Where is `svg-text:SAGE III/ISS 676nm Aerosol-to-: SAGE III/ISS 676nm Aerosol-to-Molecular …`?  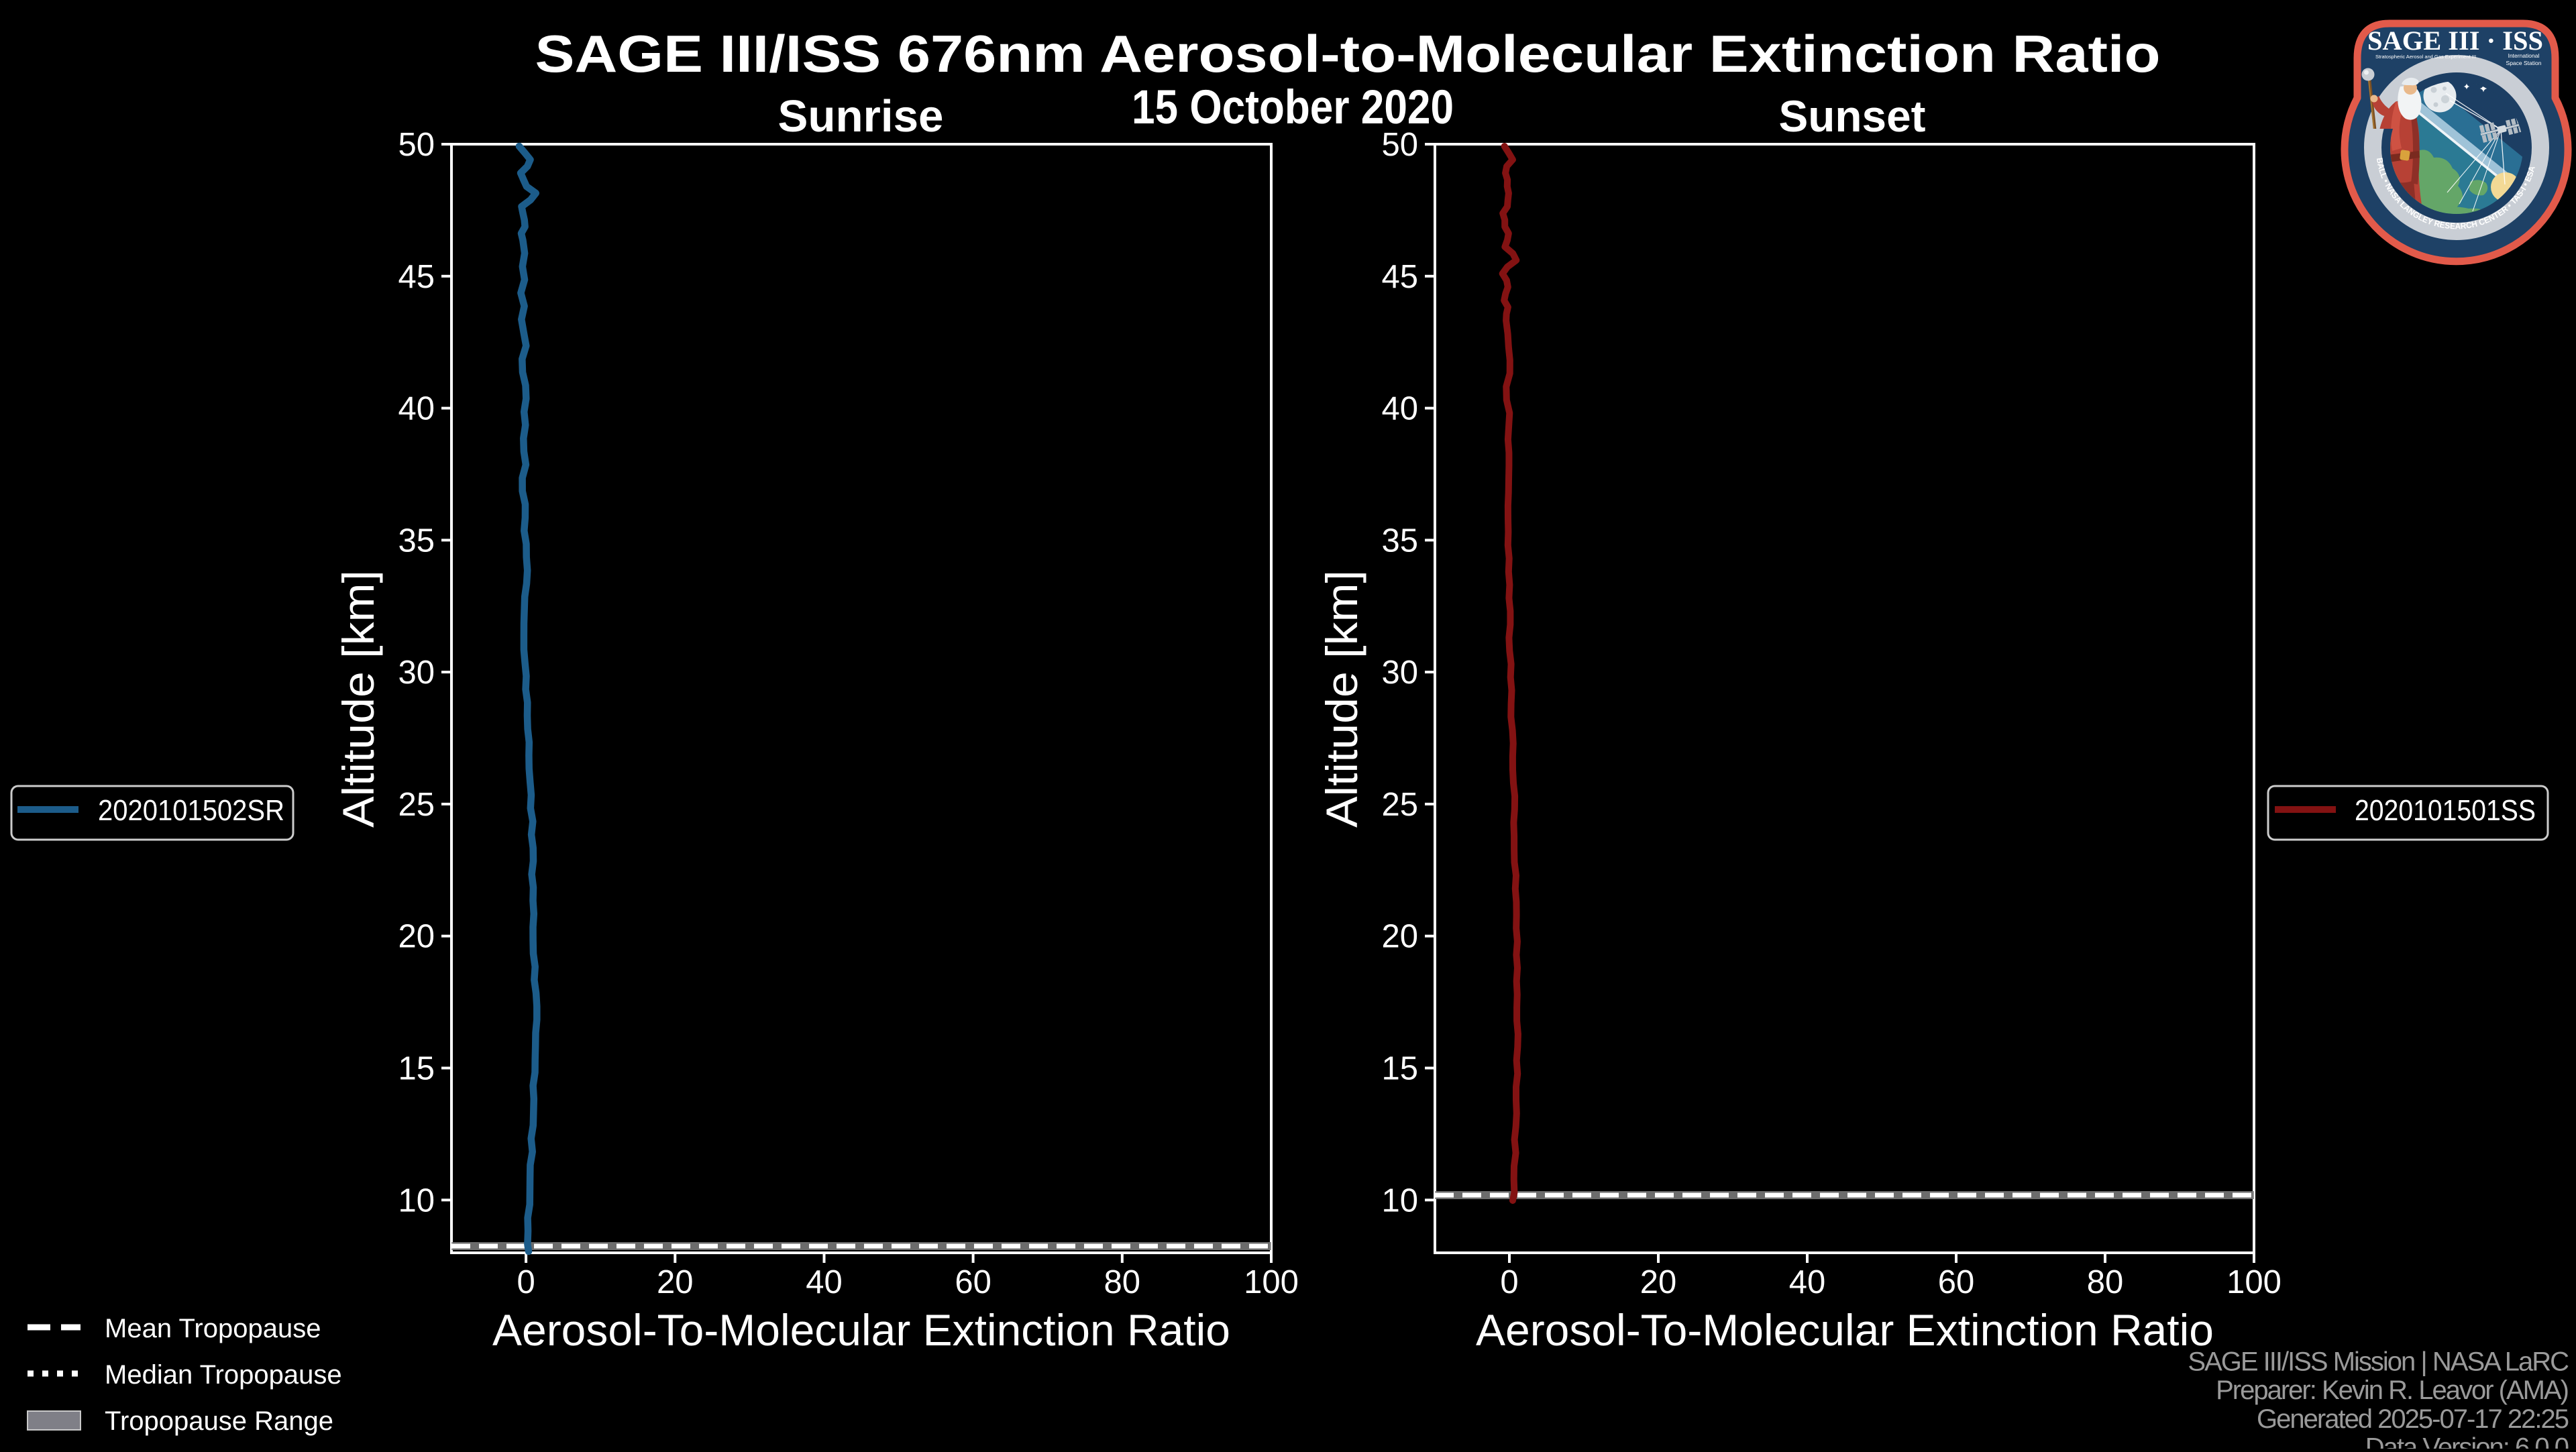
svg-text:SAGE III/ISS 676nm Aerosol-to-: SAGE III/ISS 676nm Aerosol-to-Molecular … is located at coordinates (1348, 54).